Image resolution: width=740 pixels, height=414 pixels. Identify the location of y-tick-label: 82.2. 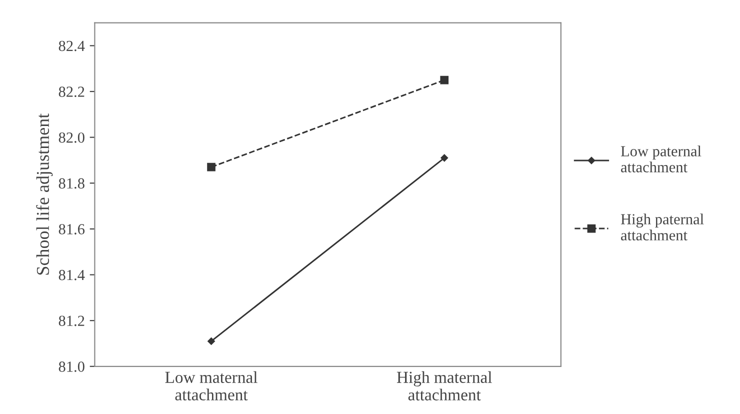
(71, 92).